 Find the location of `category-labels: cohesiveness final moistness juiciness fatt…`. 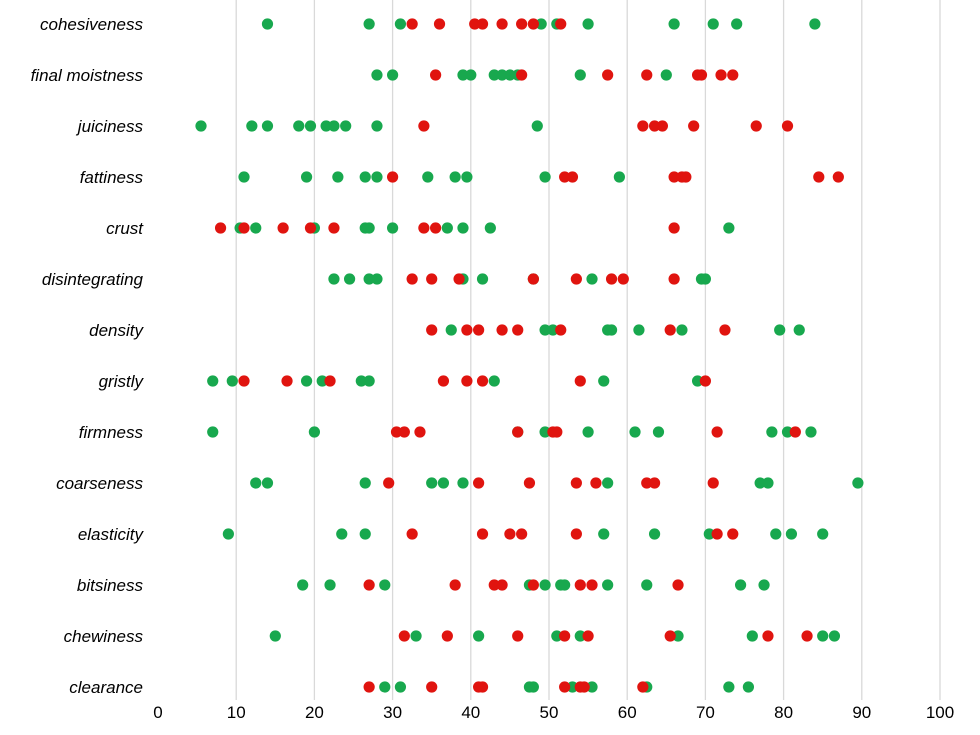

category-labels: cohesiveness final moistness juiciness fatt… is located at coordinates (88, 356).